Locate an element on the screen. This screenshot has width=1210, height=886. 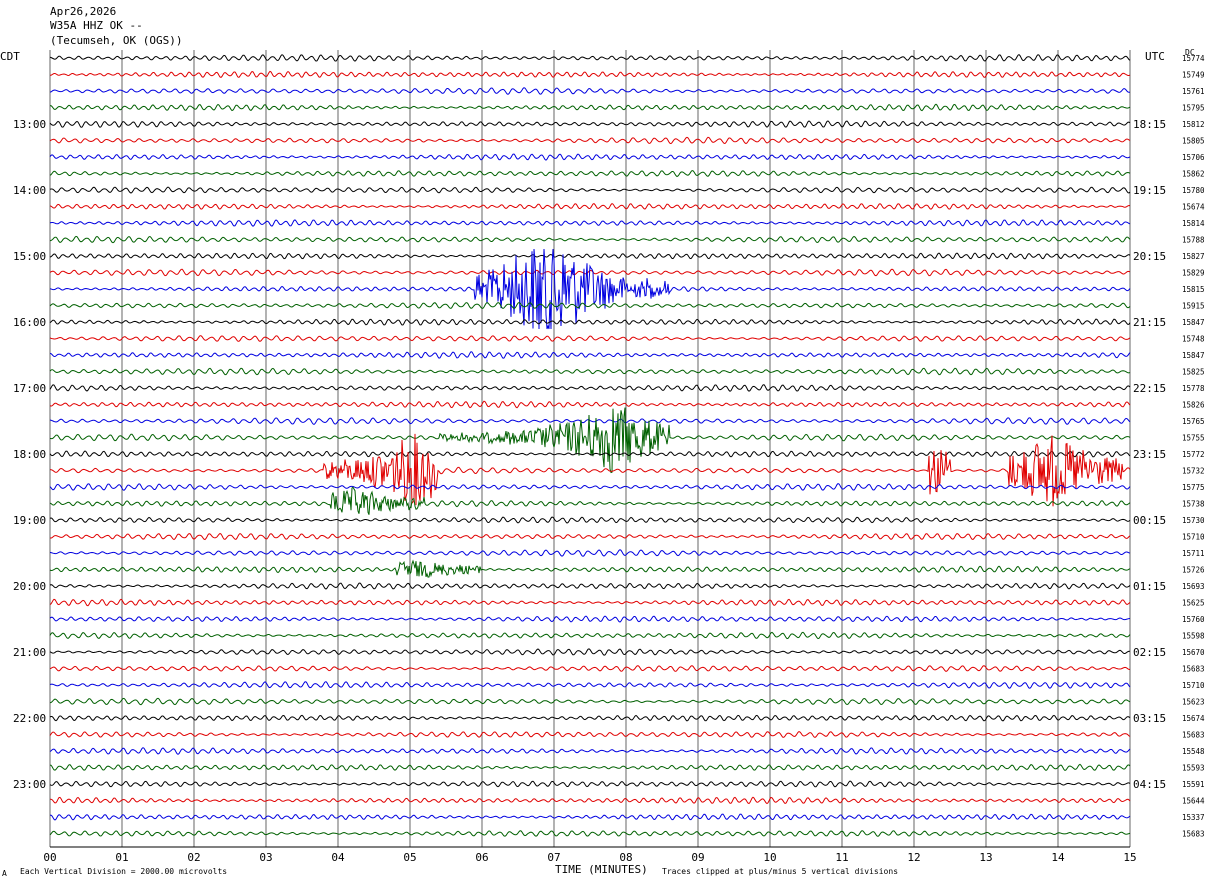
left-time-label: 13:00 is located at coordinates (29, 124).